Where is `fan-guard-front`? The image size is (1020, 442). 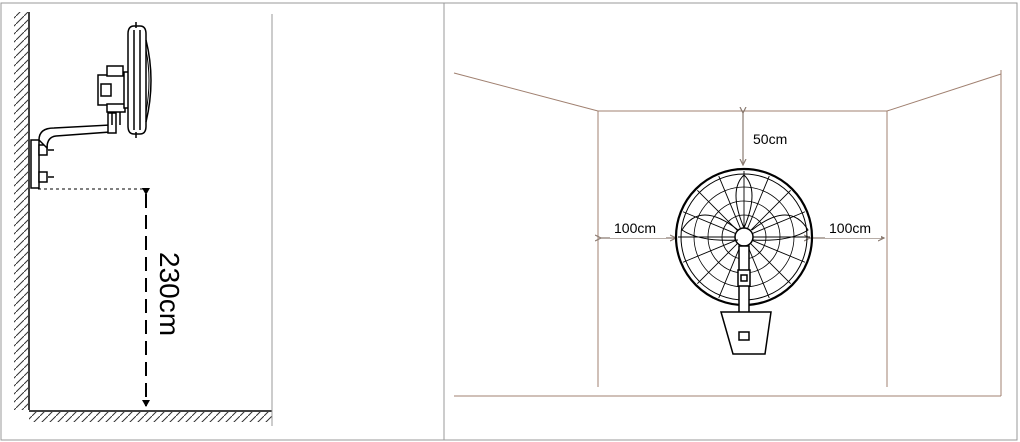 fan-guard-front is located at coordinates (744, 237).